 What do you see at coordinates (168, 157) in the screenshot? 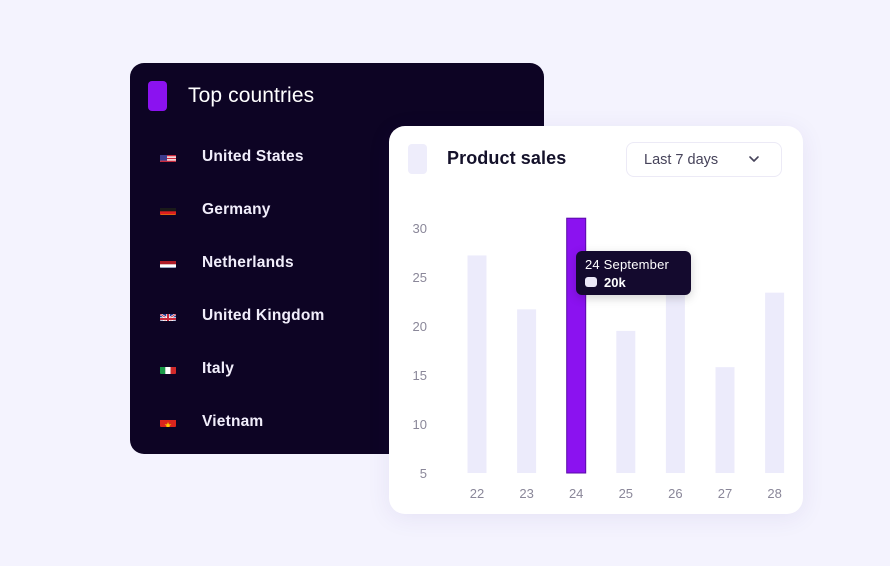
I see `us-flag-icon` at bounding box center [168, 157].